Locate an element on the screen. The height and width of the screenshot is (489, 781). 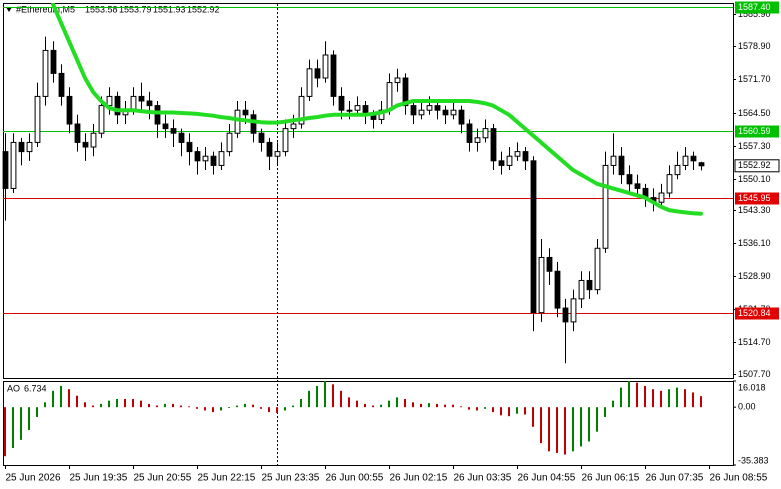
y-tick-label: 1514.70 is located at coordinates (754, 342).